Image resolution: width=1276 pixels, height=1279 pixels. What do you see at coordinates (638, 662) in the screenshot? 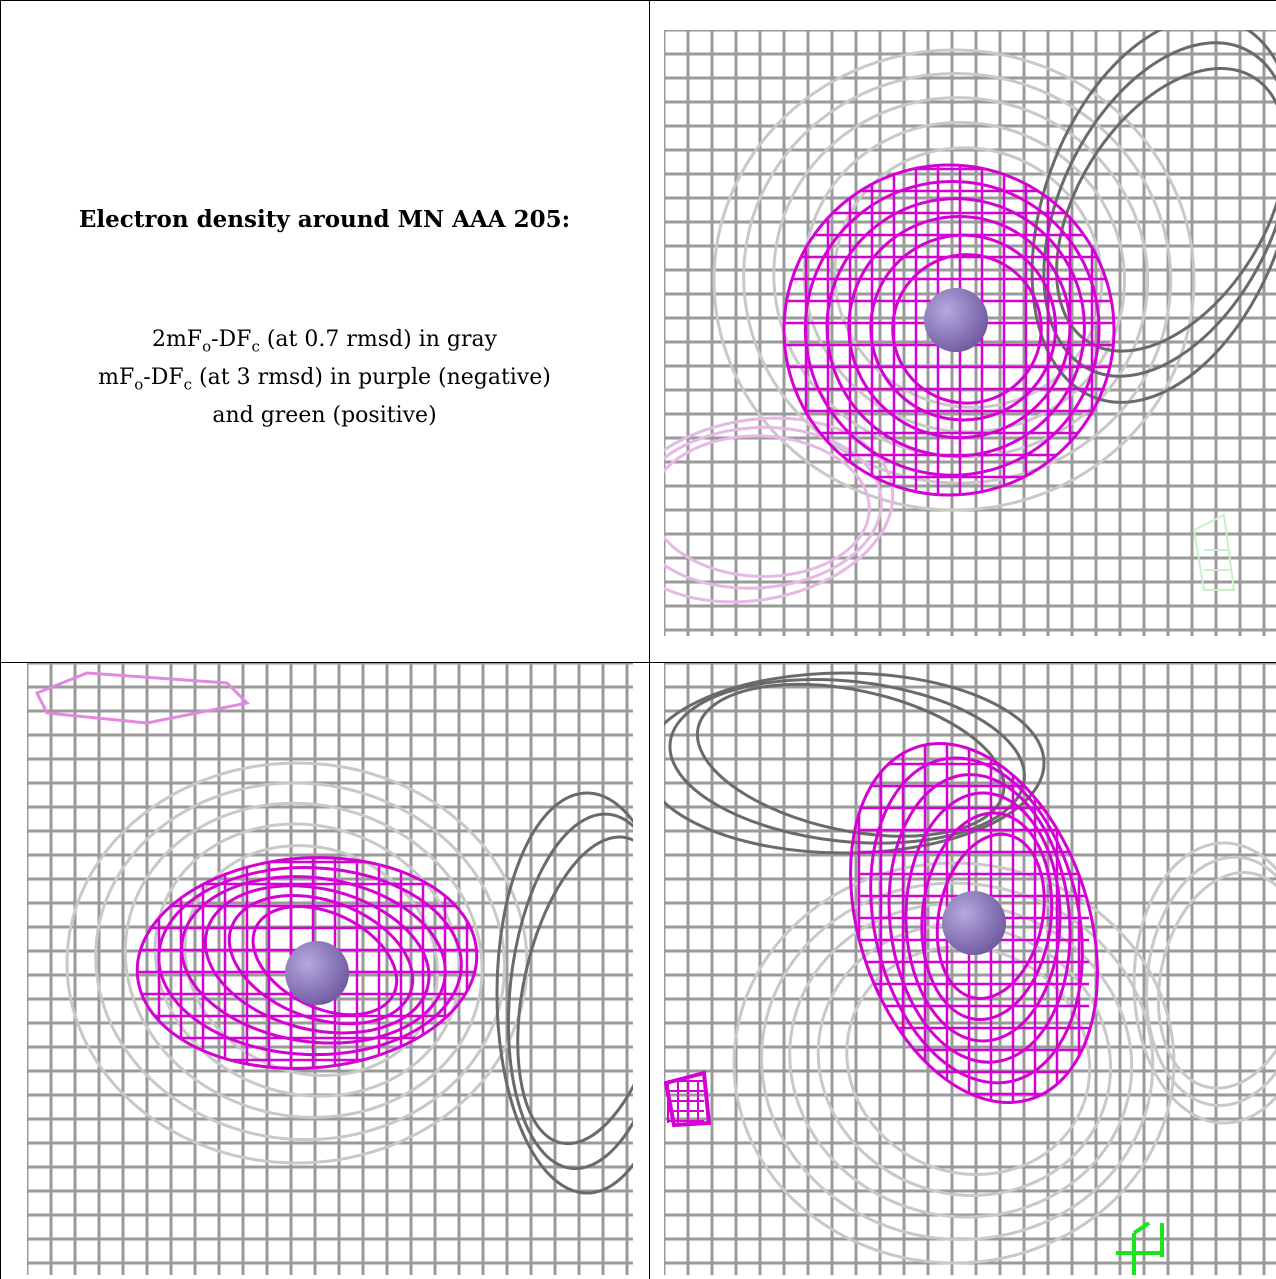
I see `table-row-divider` at bounding box center [638, 662].